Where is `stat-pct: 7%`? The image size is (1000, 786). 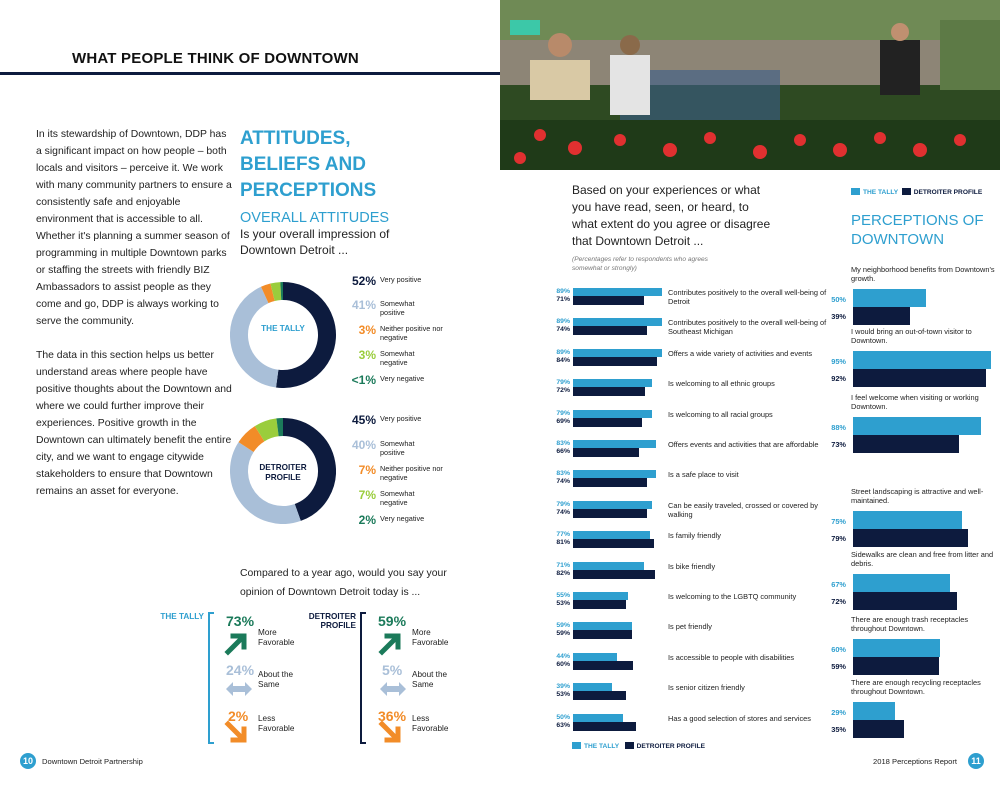 stat-pct: 7% is located at coordinates (367, 470).